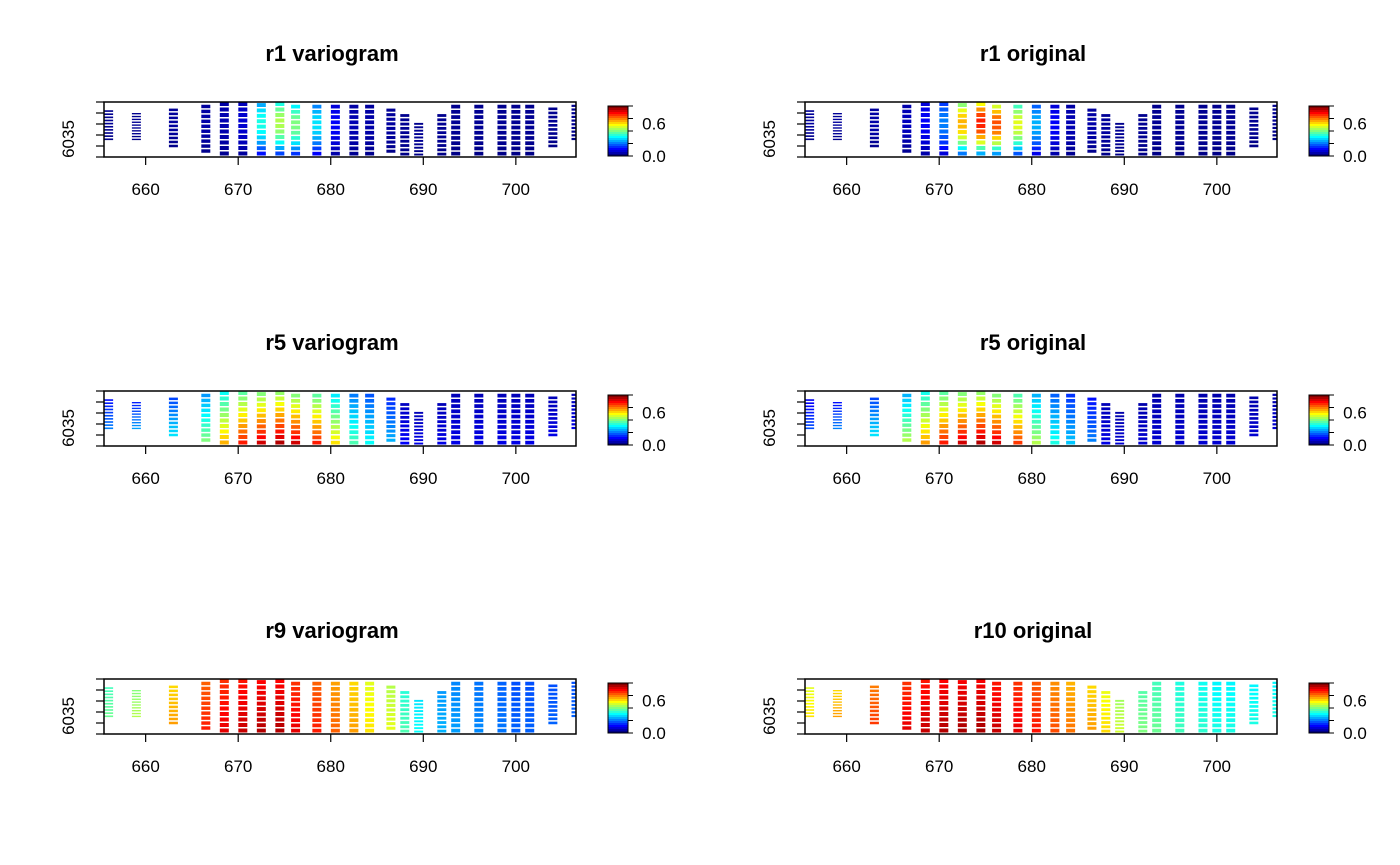 The height and width of the screenshot is (865, 1400). Describe the element at coordinates (1217, 478) in the screenshot. I see `x-tick-label: 700` at that location.